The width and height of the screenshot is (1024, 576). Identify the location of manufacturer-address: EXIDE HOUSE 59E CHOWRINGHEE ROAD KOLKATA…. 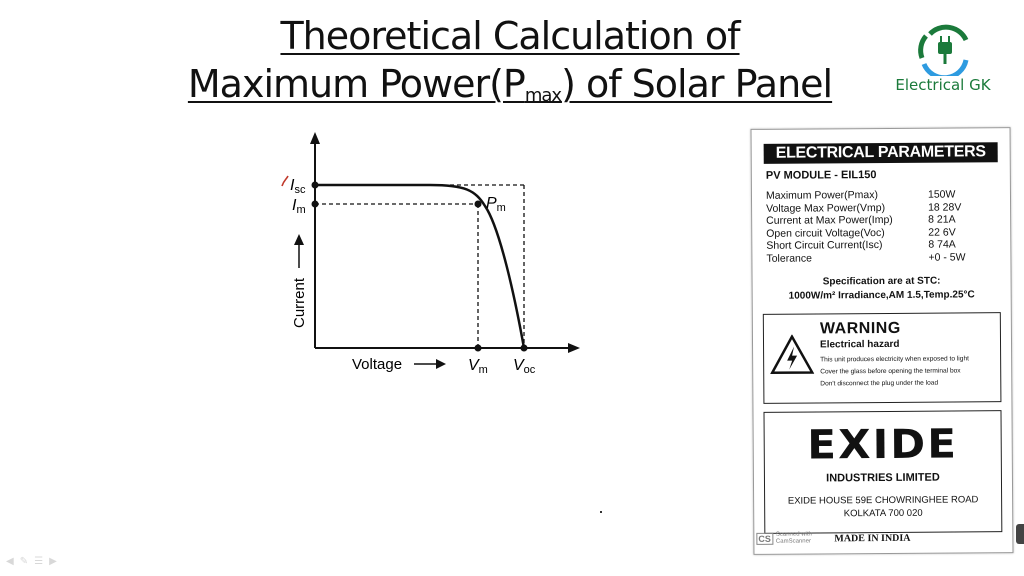
(883, 507).